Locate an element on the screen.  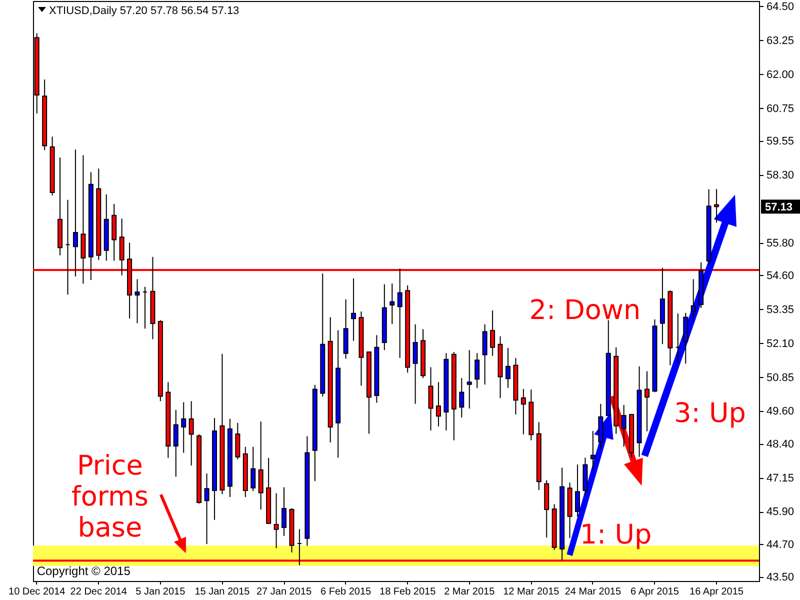
x-tick-label: 12 Mar 2015 is located at coordinates (531, 592).